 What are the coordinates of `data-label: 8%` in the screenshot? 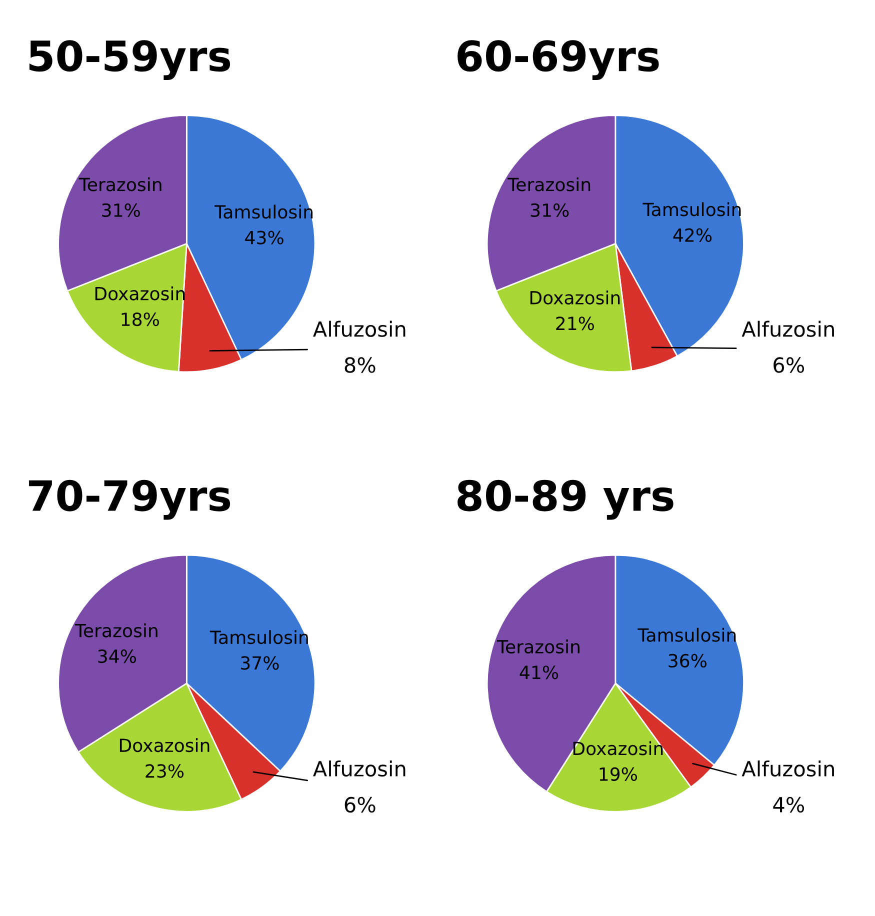 It's located at (360, 365).